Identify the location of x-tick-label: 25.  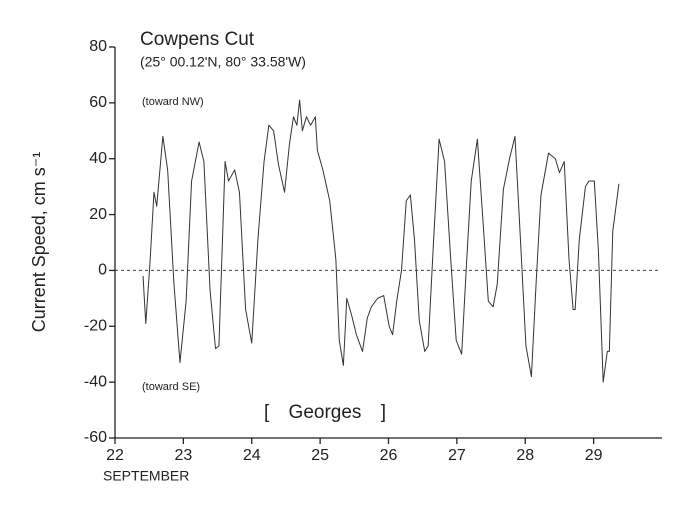
(320, 455).